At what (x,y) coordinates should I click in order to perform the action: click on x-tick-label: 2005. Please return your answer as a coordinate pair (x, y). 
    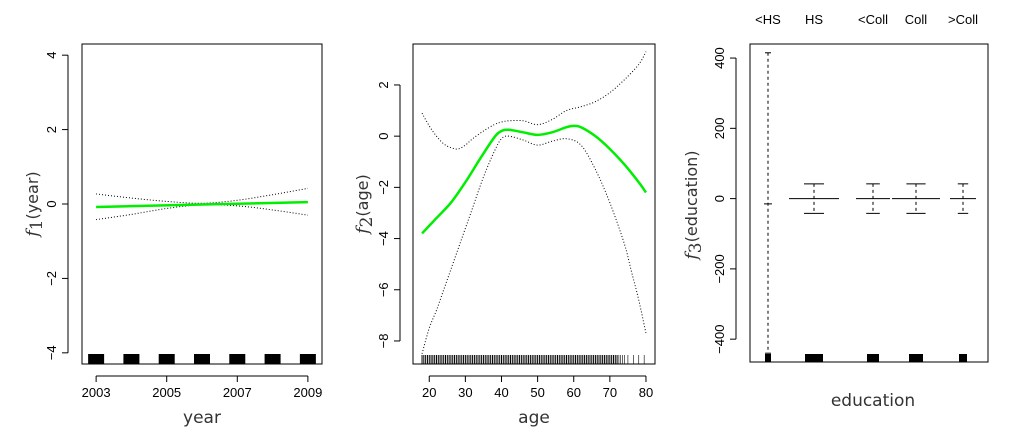
    Looking at the image, I should click on (166, 392).